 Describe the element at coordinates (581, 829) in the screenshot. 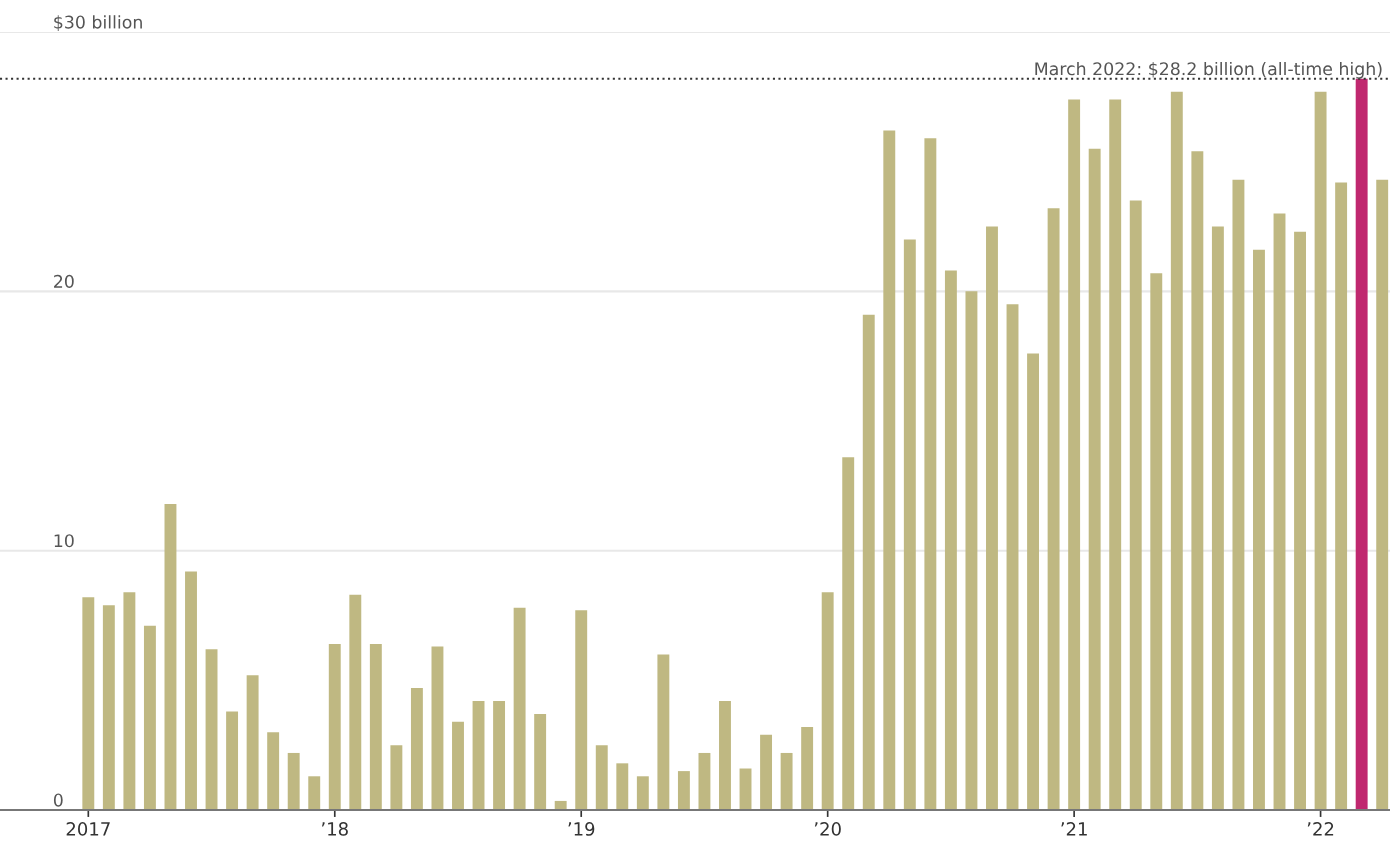

I see `x-tick-label: ’19` at that location.